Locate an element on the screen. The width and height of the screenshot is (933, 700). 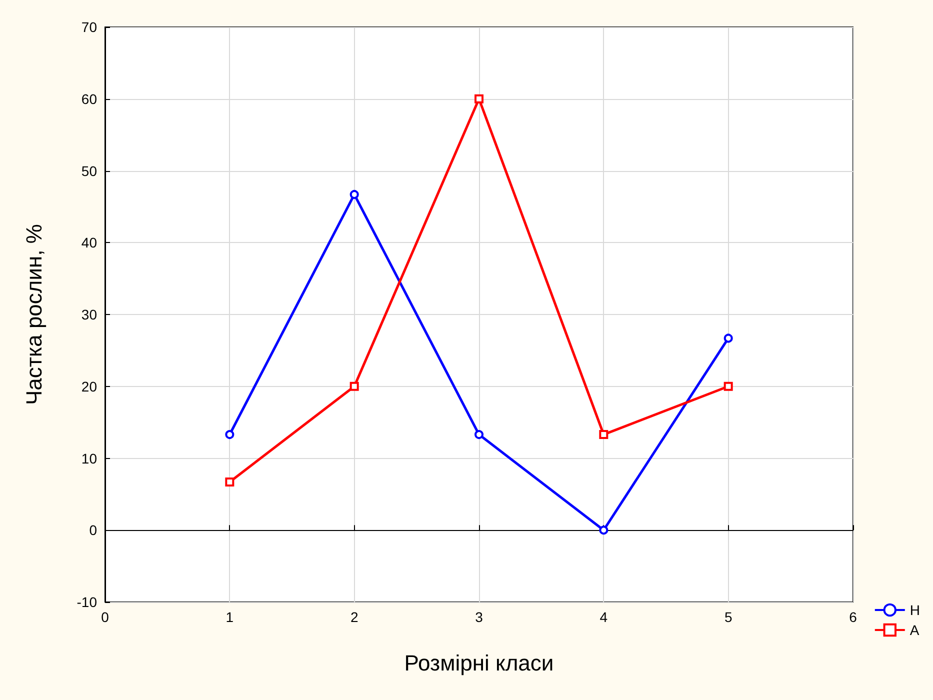
y-tick-label: 60 is located at coordinates (89, 98).